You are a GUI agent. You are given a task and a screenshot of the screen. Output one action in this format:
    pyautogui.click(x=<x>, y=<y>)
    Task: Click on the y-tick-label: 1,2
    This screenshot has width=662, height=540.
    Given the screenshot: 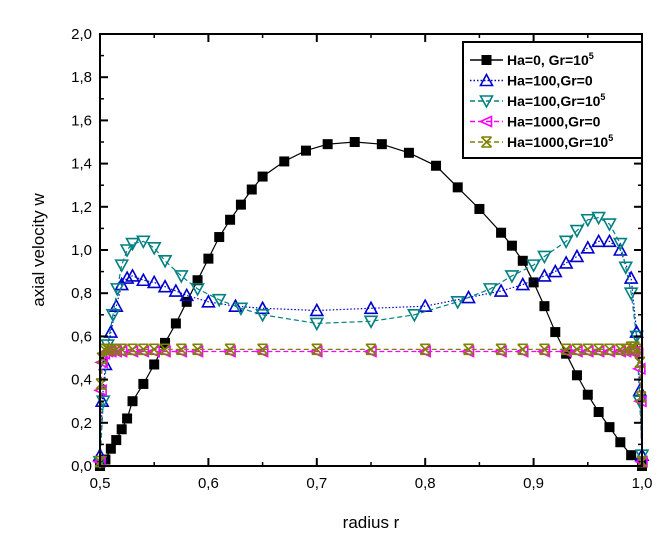 What is the action you would take?
    pyautogui.click(x=81, y=207)
    